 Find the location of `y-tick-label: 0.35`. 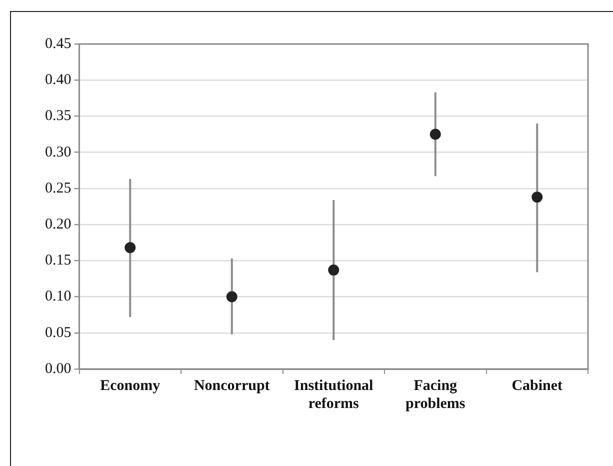

y-tick-label: 0.35 is located at coordinates (58, 116).